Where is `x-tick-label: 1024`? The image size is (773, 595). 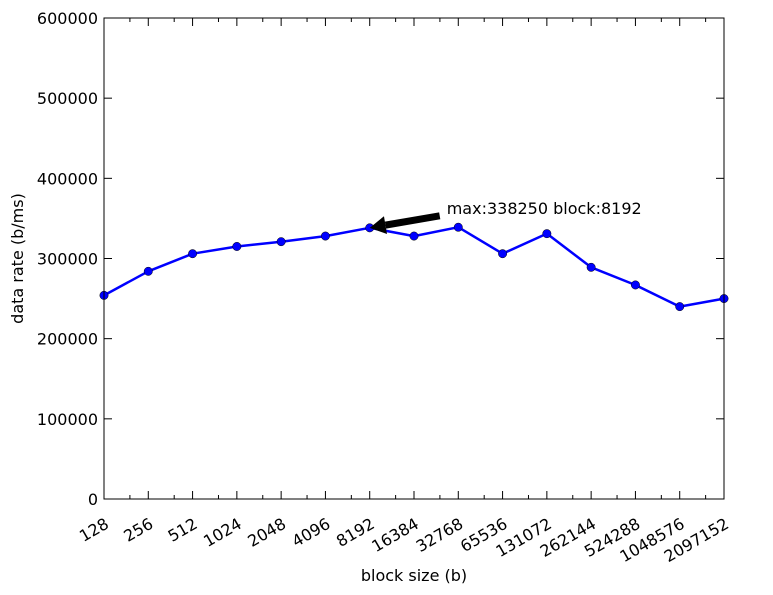
x-tick-label: 1024 is located at coordinates (222, 532).